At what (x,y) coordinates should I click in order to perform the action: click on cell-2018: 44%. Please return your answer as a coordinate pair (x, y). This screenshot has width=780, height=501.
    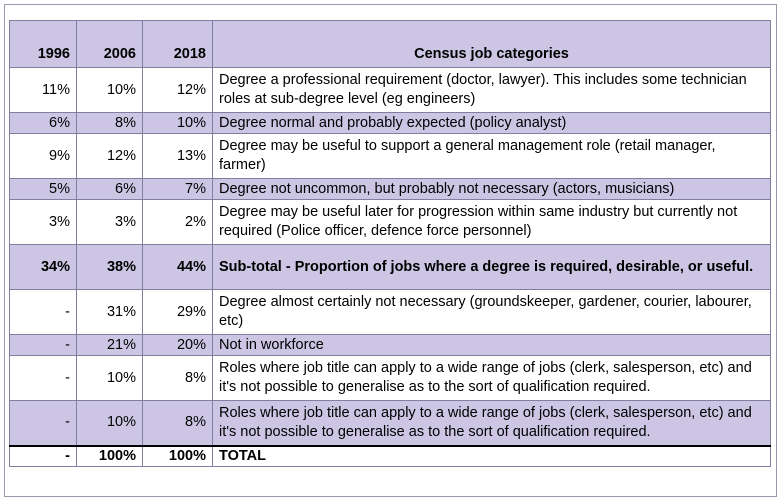
    Looking at the image, I should click on (177, 267).